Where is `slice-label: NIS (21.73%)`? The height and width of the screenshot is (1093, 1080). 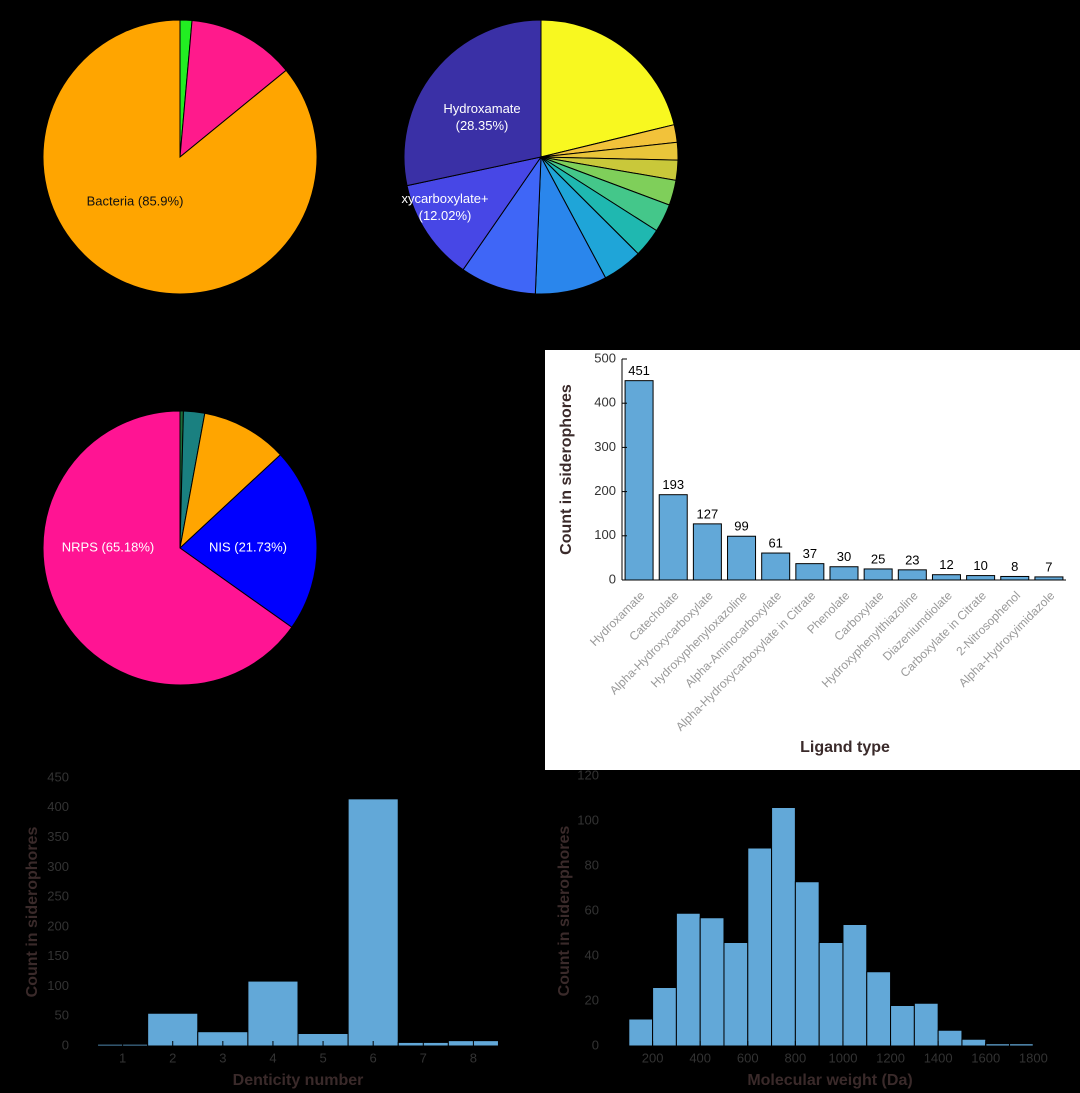
slice-label: NIS (21.73%) is located at coordinates (248, 546).